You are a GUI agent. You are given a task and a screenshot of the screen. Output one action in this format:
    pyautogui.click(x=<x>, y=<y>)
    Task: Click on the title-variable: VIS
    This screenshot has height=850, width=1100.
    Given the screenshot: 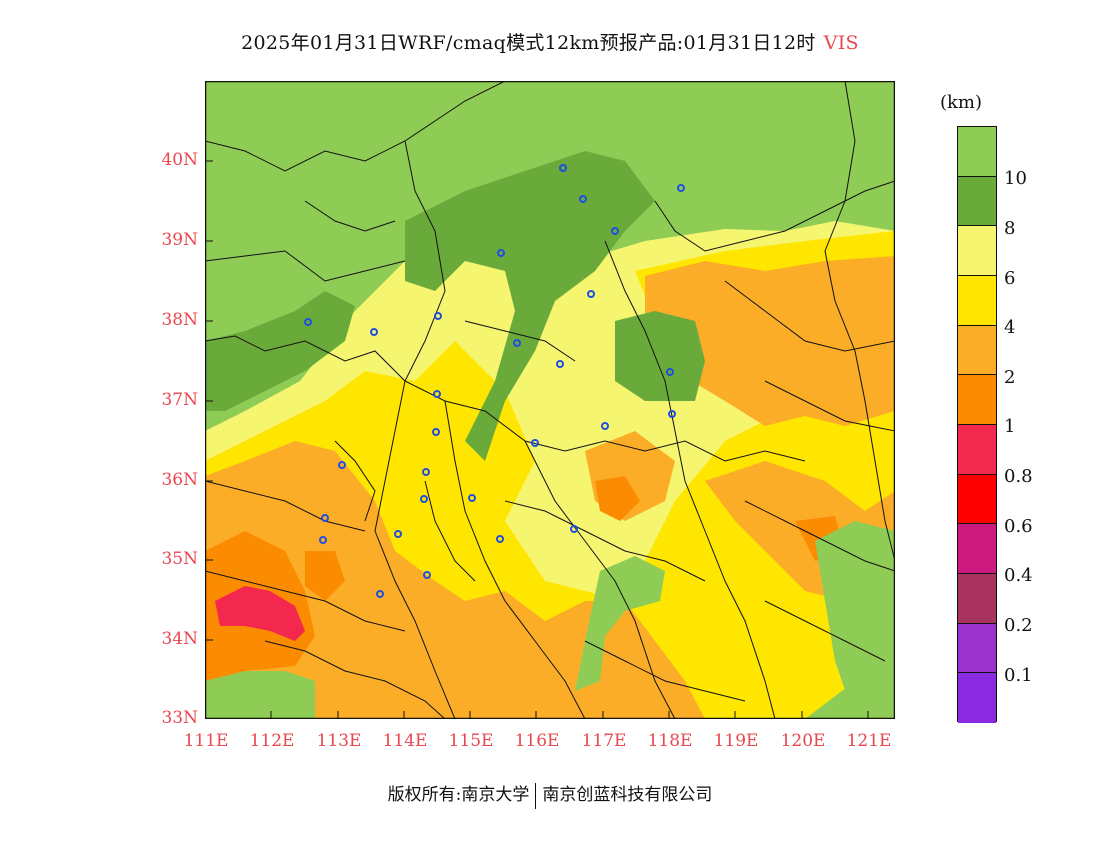 What is the action you would take?
    pyautogui.click(x=841, y=43)
    